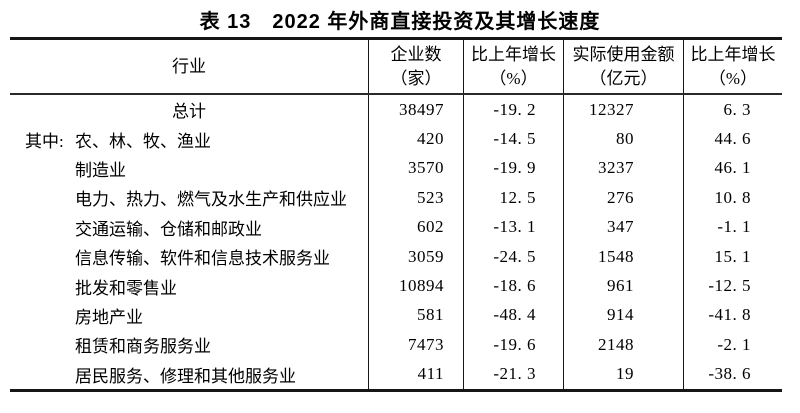 Image resolution: width=800 pixels, height=413 pixels. I want to click on enterprise-growth-cell: -24. 5, so click(513, 256).